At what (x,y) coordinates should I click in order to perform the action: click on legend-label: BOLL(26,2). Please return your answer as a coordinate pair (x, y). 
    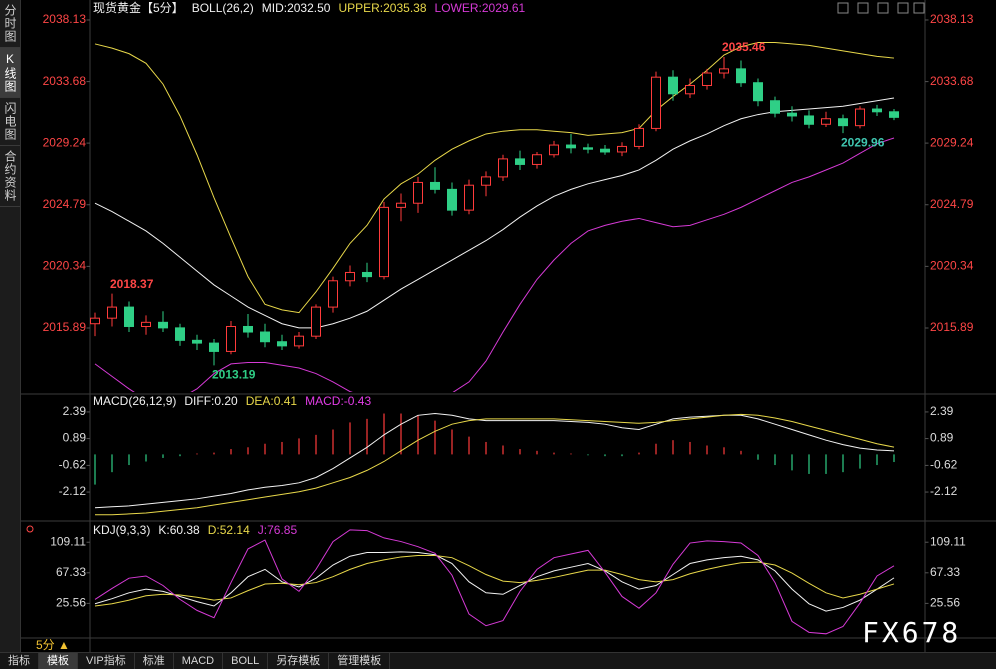
    Looking at the image, I should click on (223, 8).